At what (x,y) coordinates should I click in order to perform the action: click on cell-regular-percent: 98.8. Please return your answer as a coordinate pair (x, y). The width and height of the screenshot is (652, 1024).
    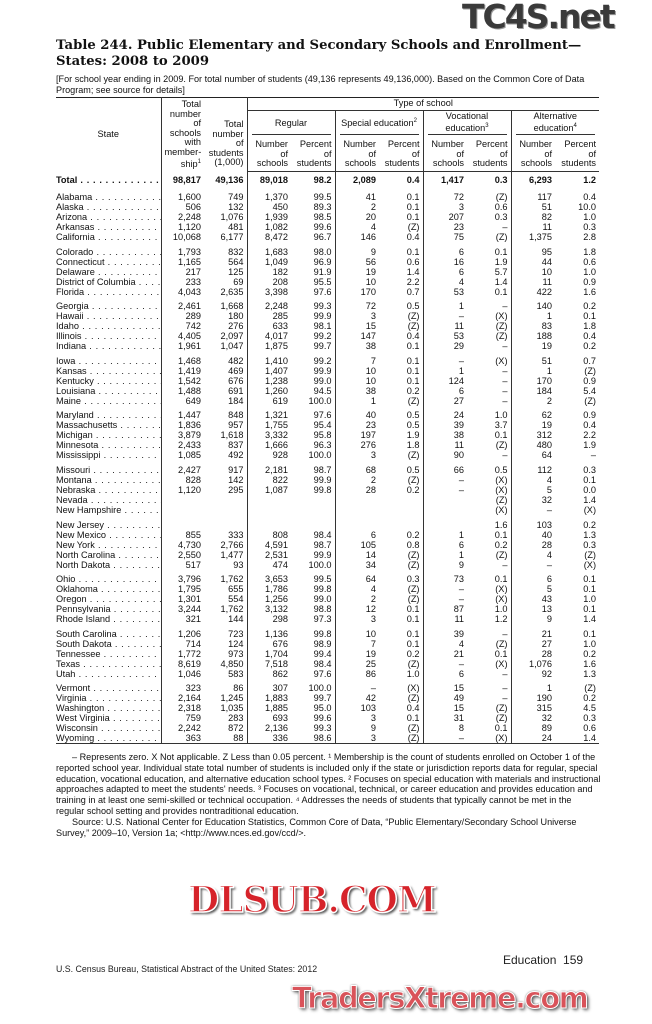
    Looking at the image, I should click on (313, 609).